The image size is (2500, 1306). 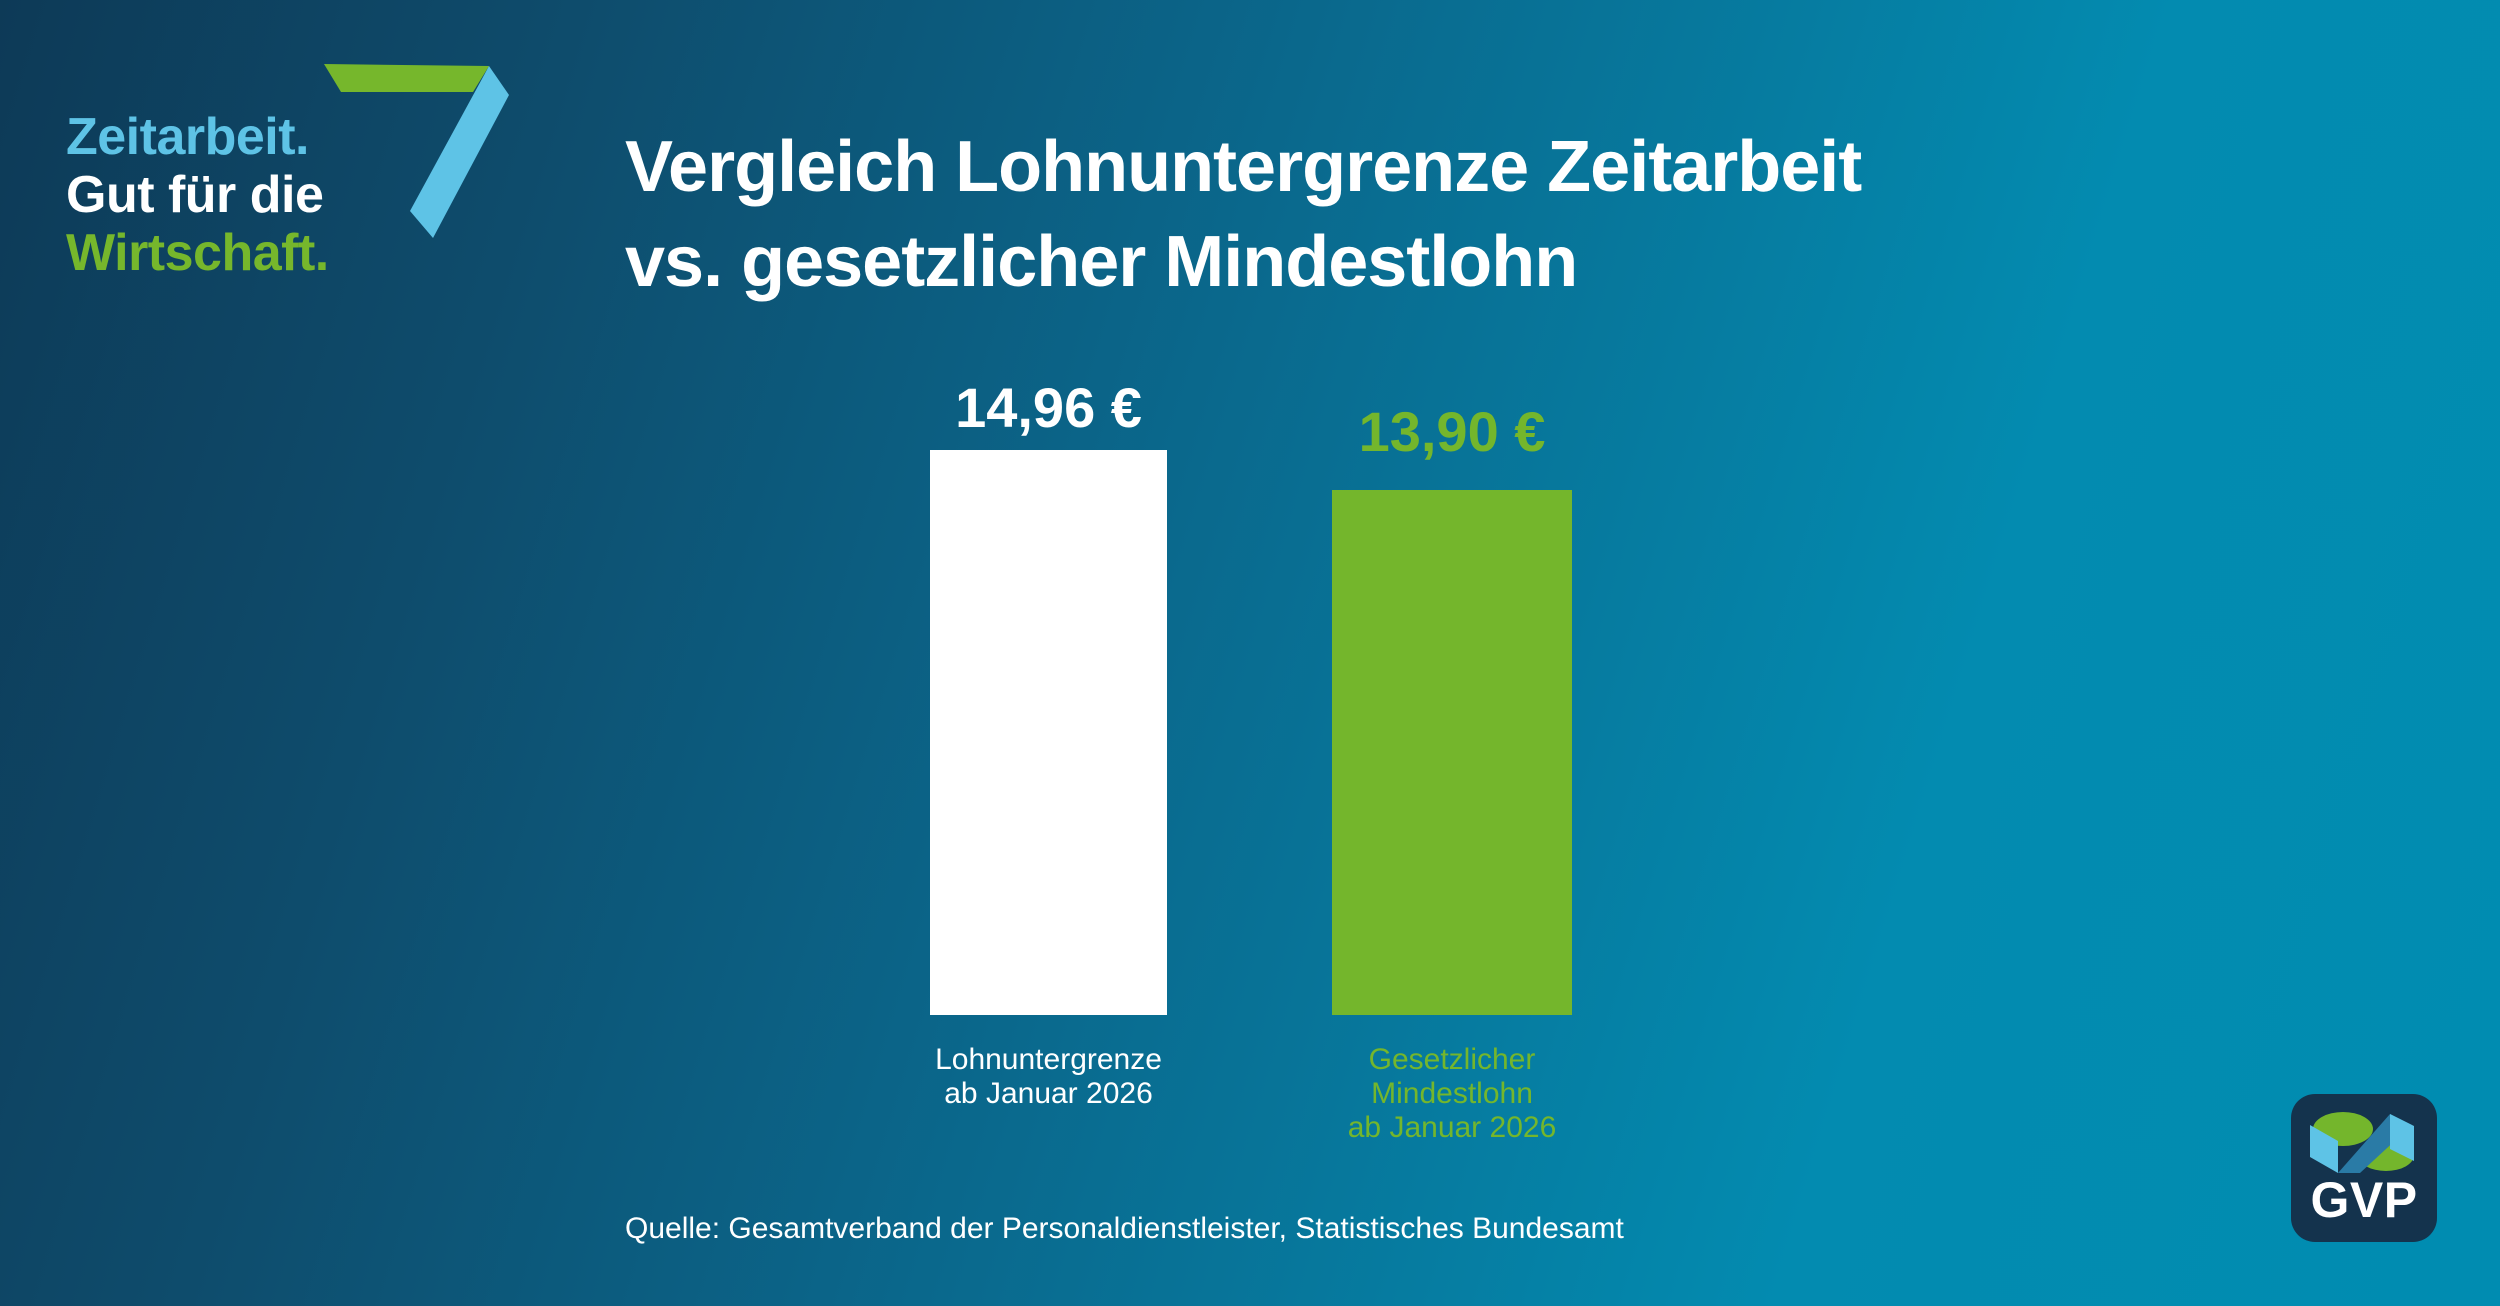 What do you see at coordinates (2362, 1142) in the screenshot?
I see `gvp-logo-icon` at bounding box center [2362, 1142].